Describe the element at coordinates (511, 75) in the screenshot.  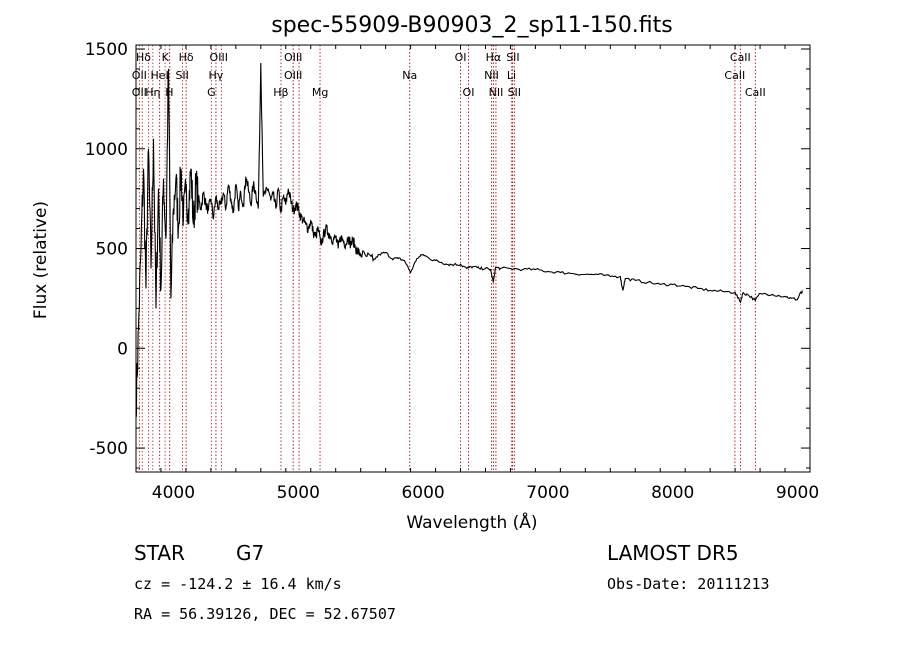
I see `line-label-16: Li` at that location.